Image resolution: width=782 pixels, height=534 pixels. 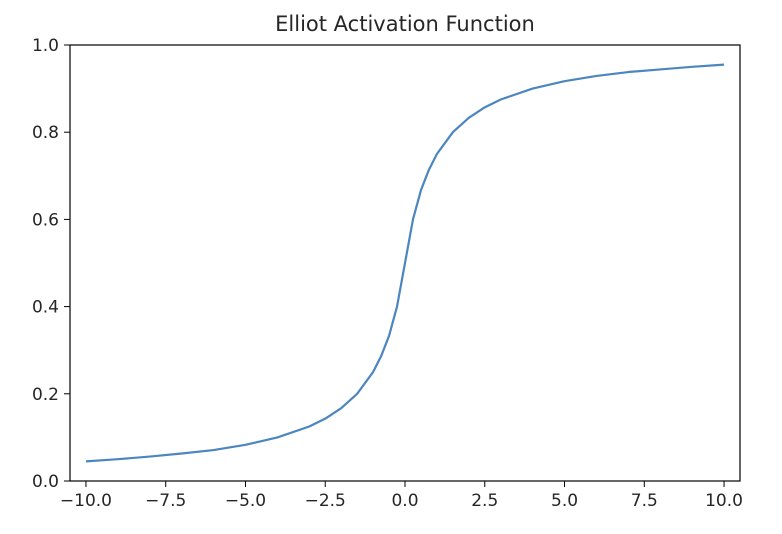 I want to click on x-tick-label: 5.0, so click(x=564, y=501).